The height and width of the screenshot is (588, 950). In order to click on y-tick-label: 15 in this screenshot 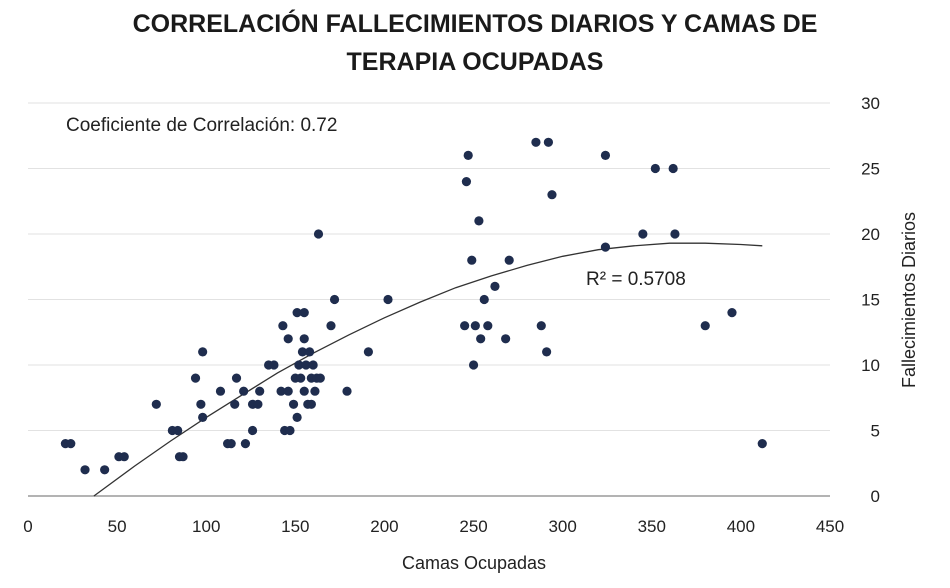, I will do `click(870, 300)`.